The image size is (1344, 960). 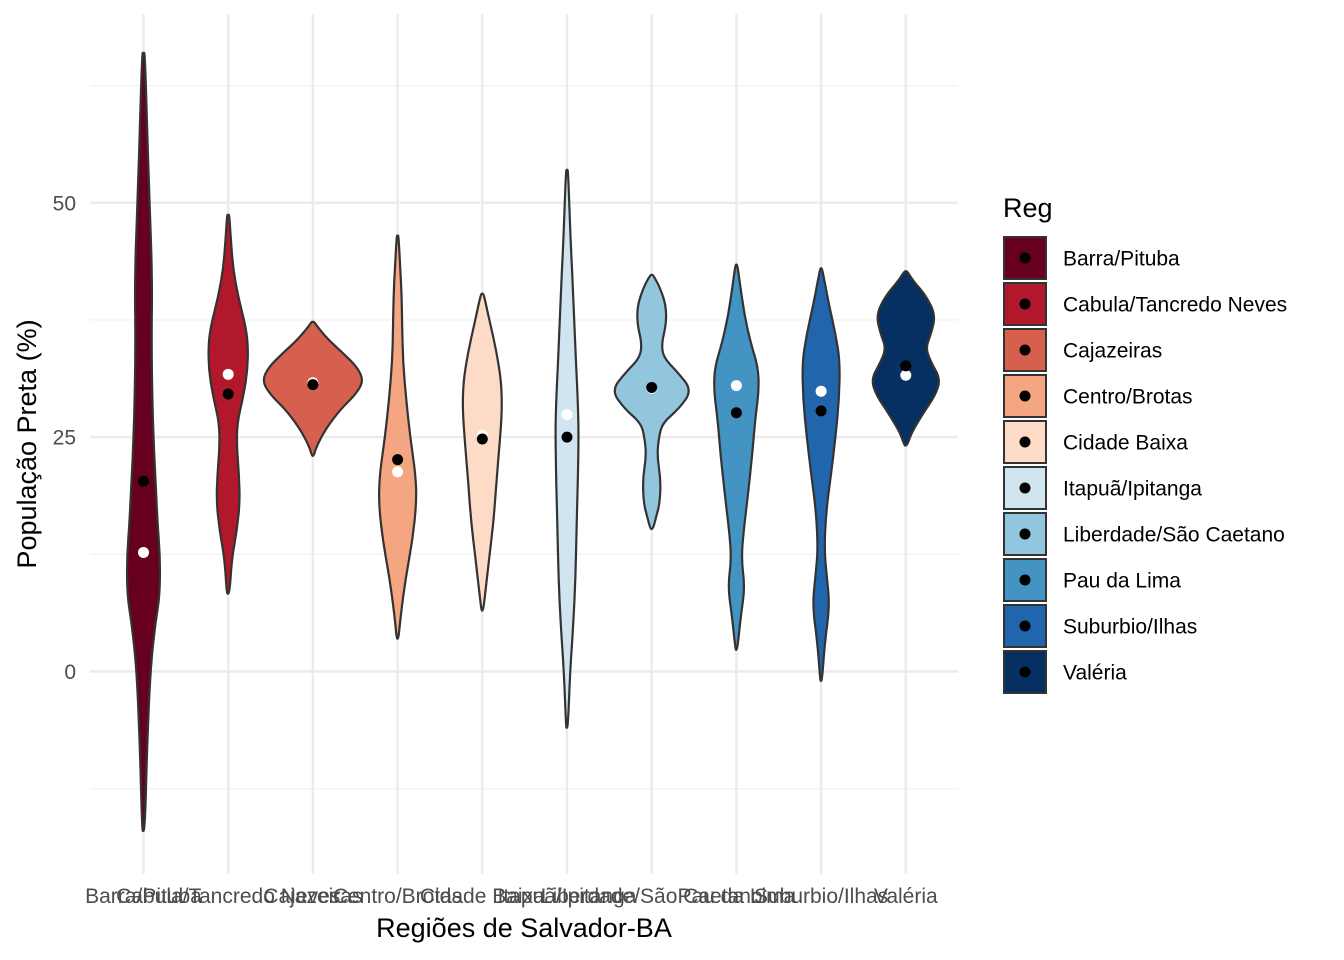 I want to click on legend-label: Cidade Baixa, so click(x=1125, y=443).